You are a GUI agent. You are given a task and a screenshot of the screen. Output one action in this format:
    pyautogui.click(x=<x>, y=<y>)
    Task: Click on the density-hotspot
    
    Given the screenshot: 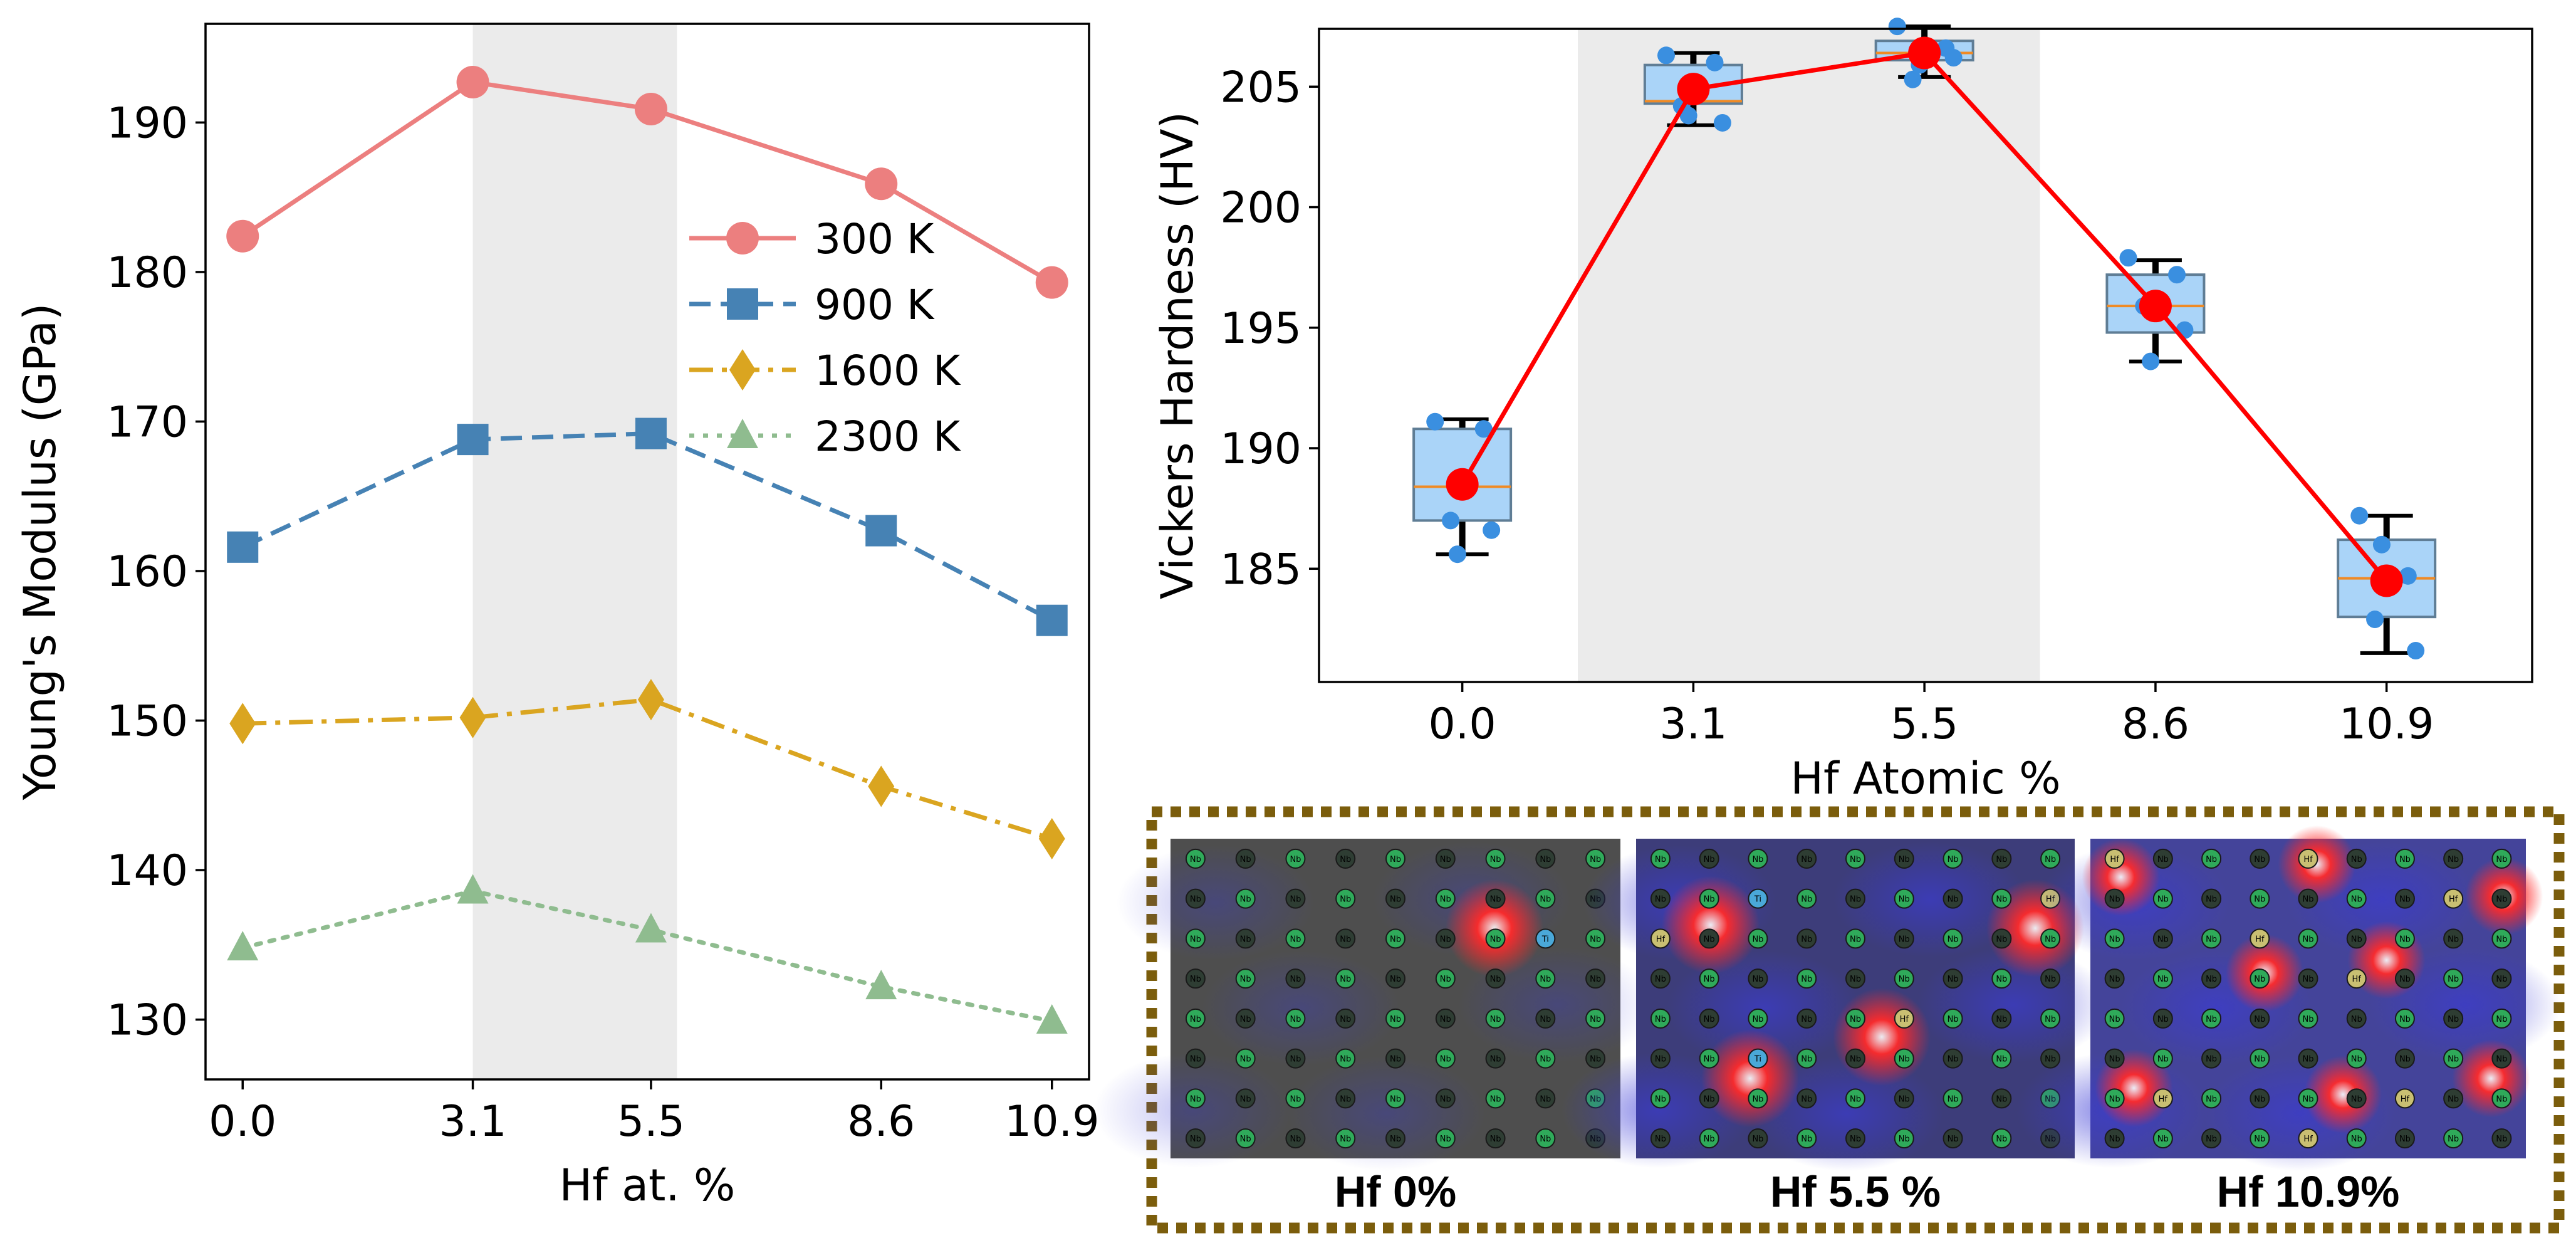 What is the action you would take?
    pyautogui.click(x=2491, y=1078)
    